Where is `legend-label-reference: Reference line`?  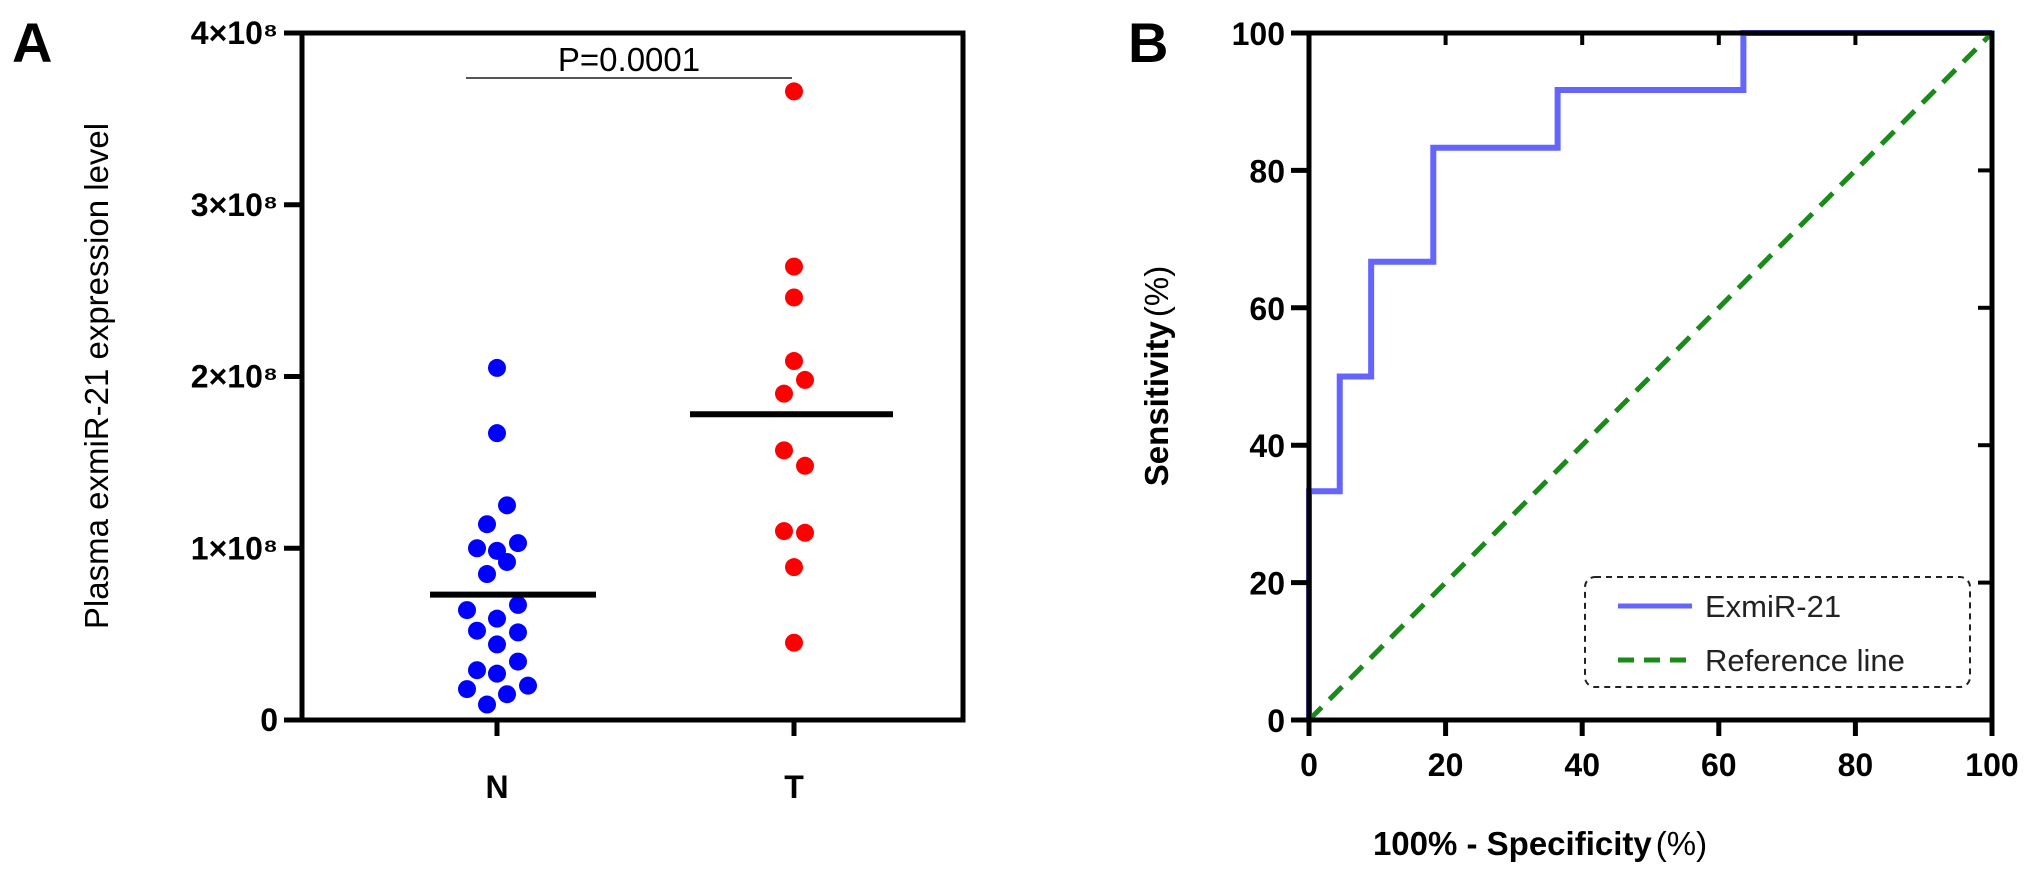 legend-label-reference: Reference line is located at coordinates (1805, 660).